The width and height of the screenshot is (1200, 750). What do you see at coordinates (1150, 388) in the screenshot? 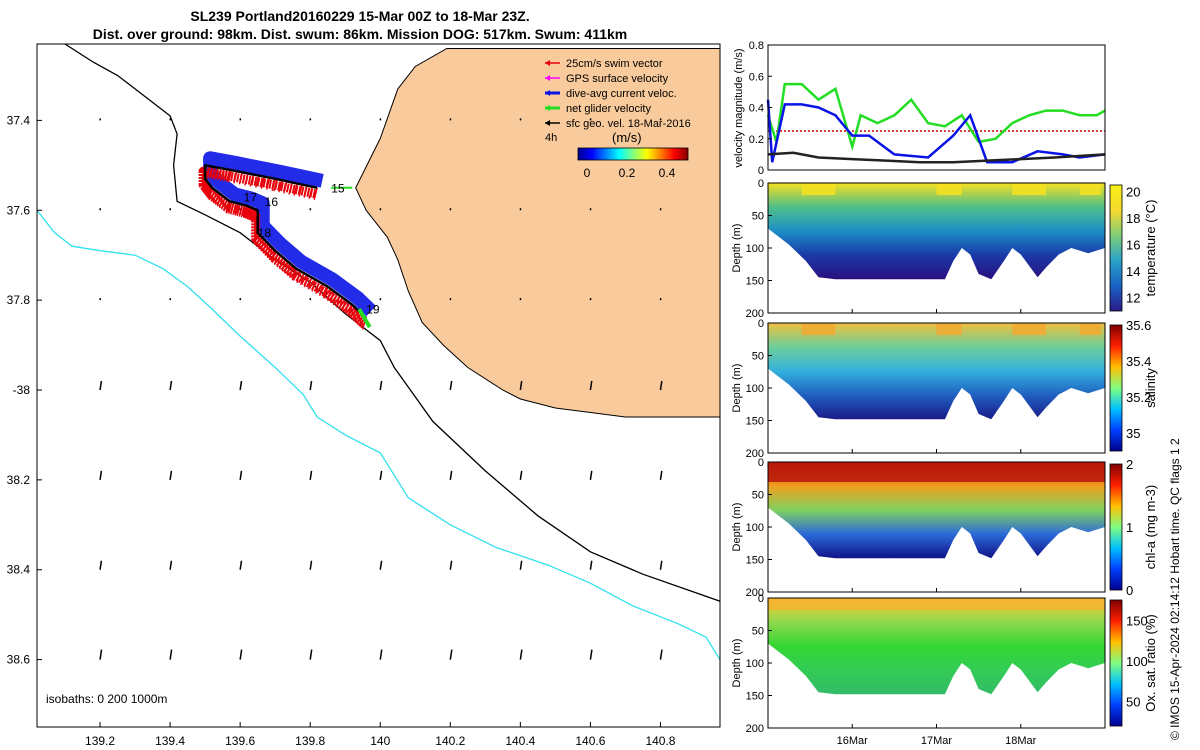
I see `colorbar-title: salinity` at bounding box center [1150, 388].